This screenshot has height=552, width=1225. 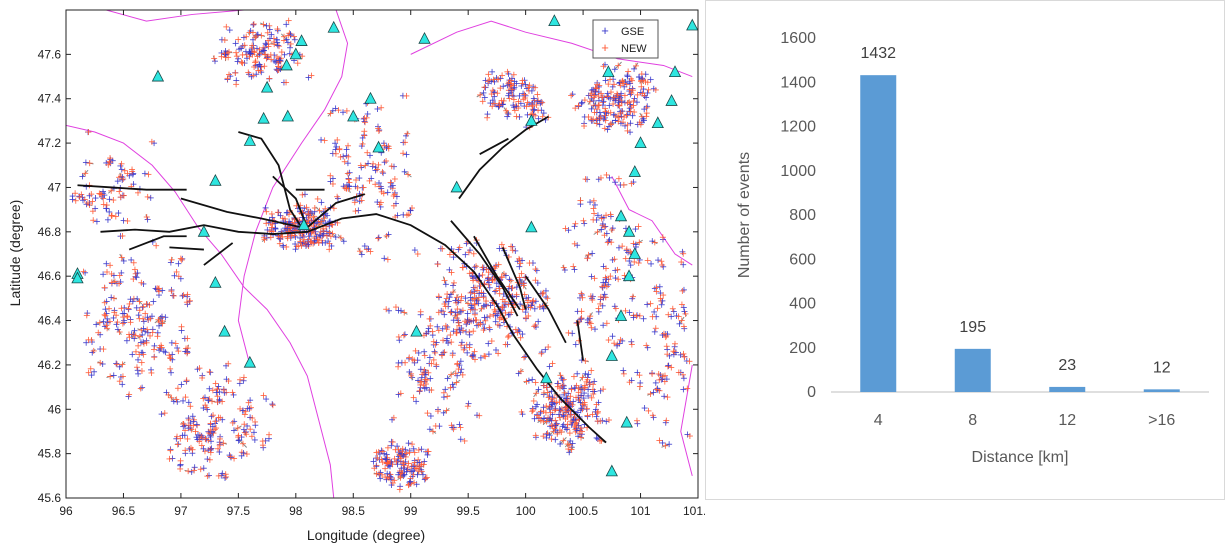 I want to click on map-x-tick-label: 97.5, so click(x=239, y=511).